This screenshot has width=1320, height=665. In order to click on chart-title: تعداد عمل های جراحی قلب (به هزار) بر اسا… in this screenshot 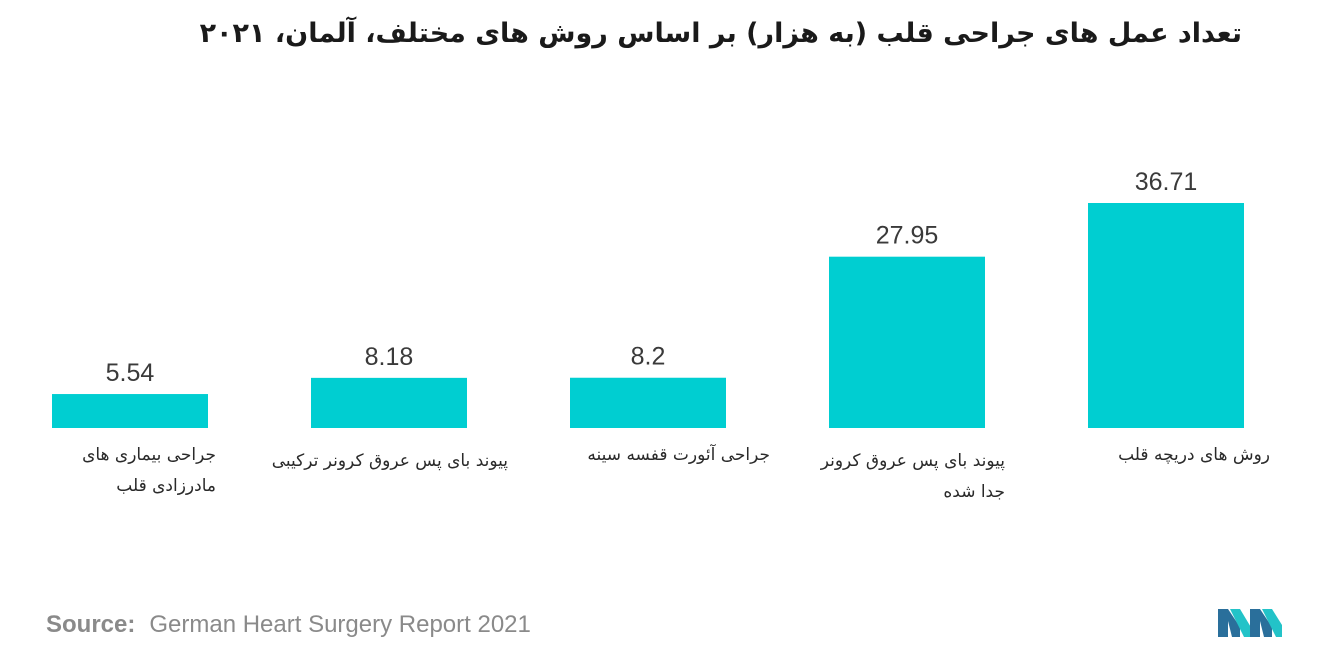, I will do `click(720, 33)`.